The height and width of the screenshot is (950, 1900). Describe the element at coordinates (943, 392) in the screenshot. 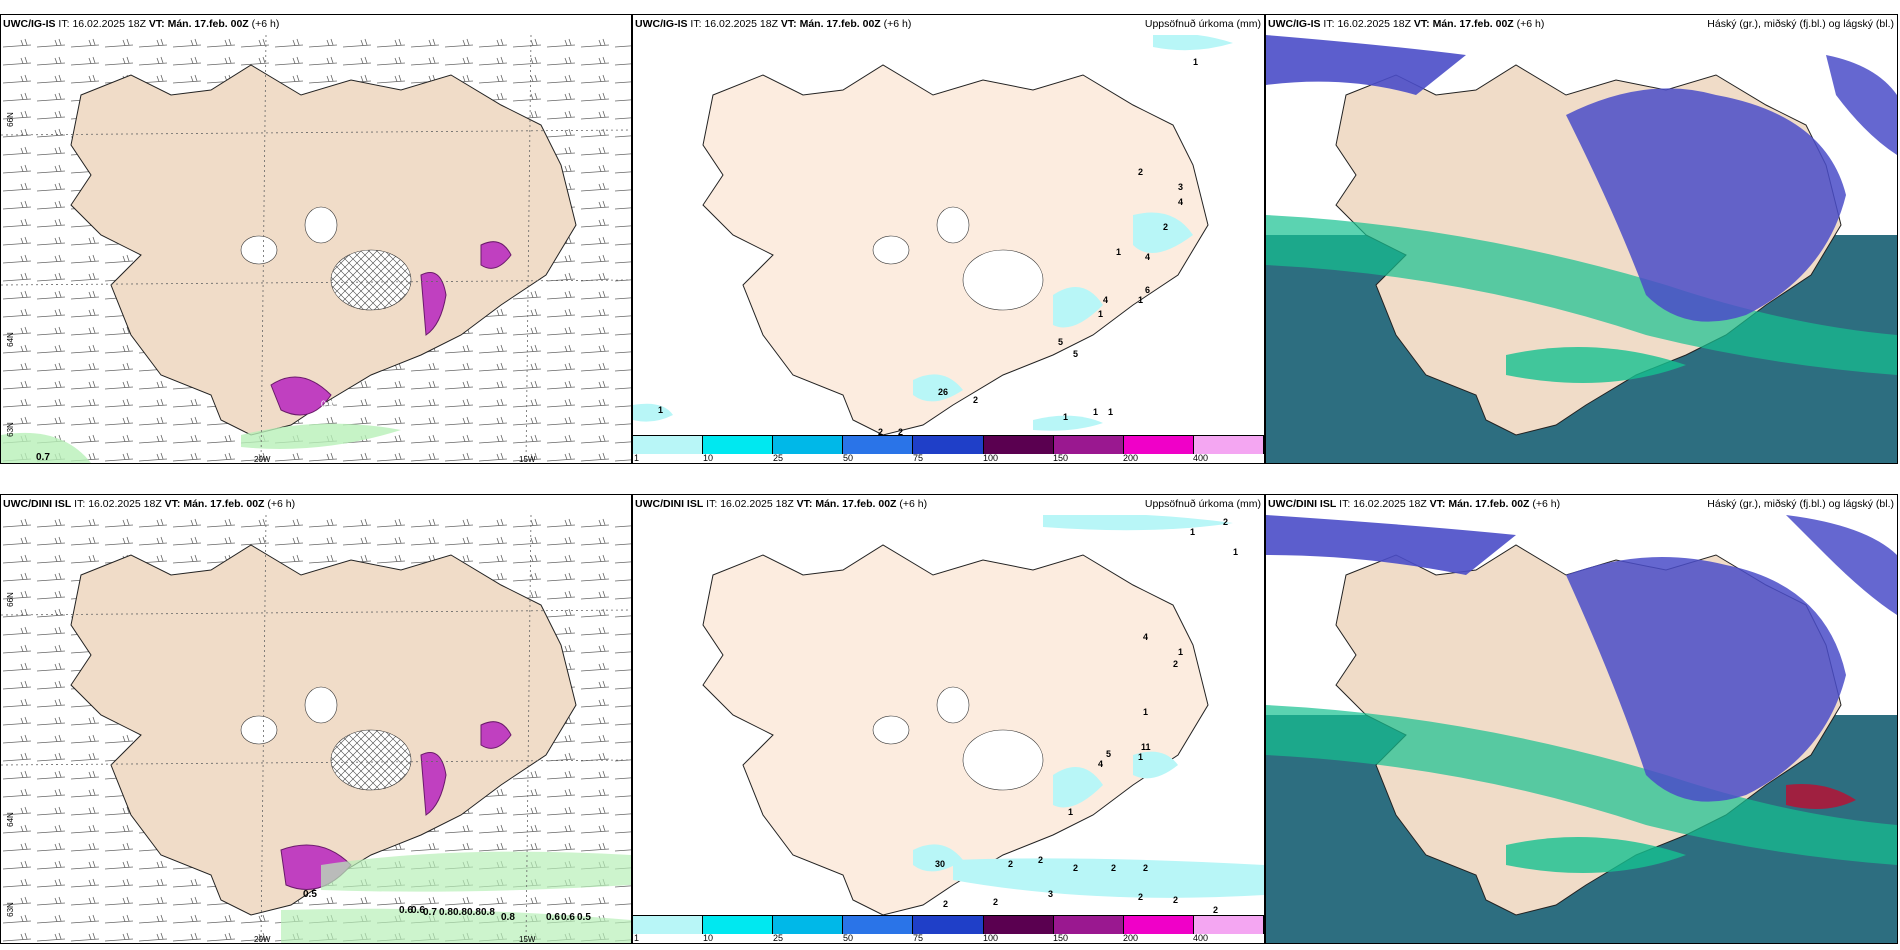

I see `value-label: 26` at that location.